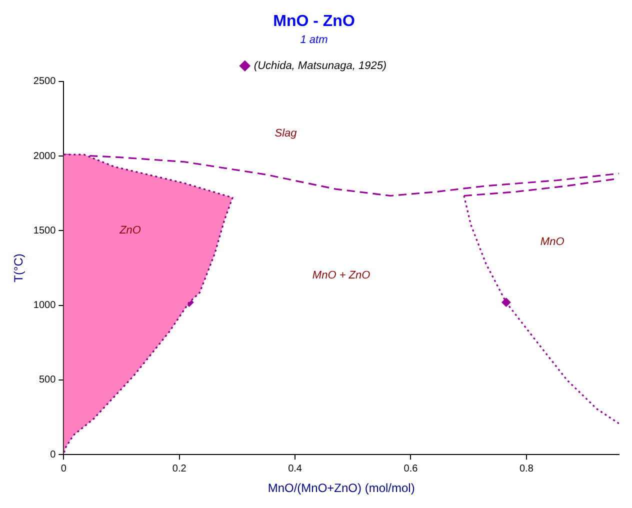 This screenshot has height=508, width=632. I want to click on annotation: MnO, so click(552, 242).